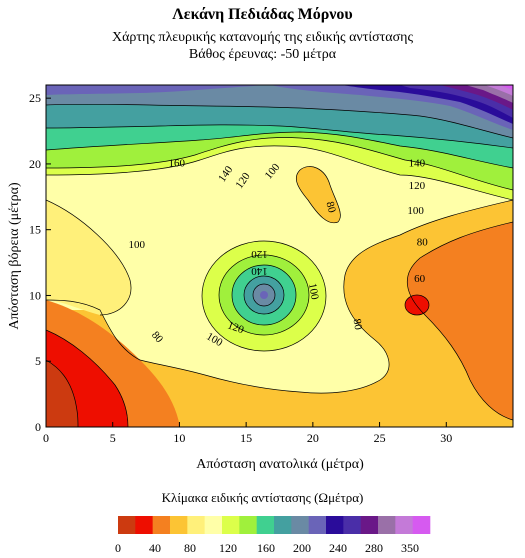  I want to click on color-scale-label: 240, so click(338, 548).